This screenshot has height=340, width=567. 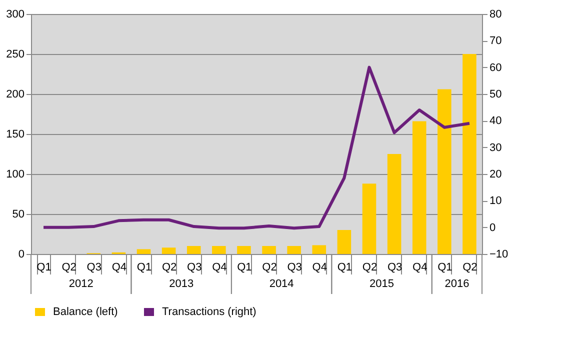 What do you see at coordinates (181, 284) in the screenshot?
I see `text: 2013` at bounding box center [181, 284].